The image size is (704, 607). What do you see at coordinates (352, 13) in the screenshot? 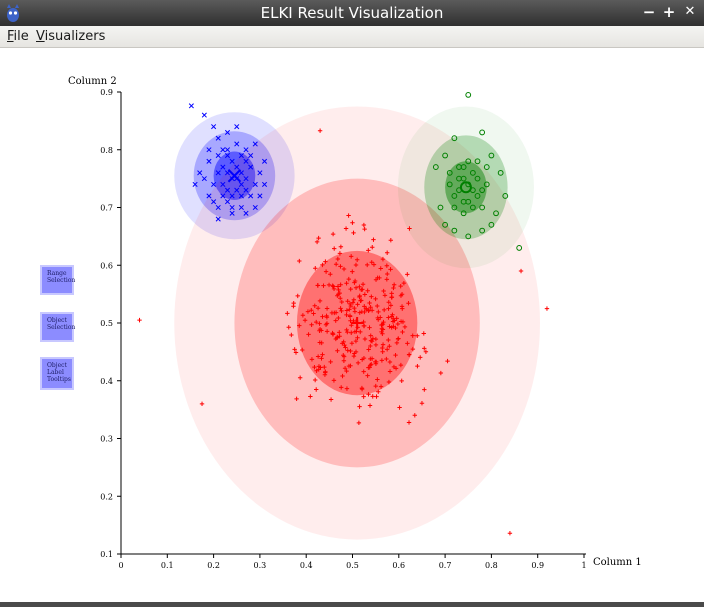
I see `title-bar: ELKI Result Visualization − + ✕` at bounding box center [352, 13].